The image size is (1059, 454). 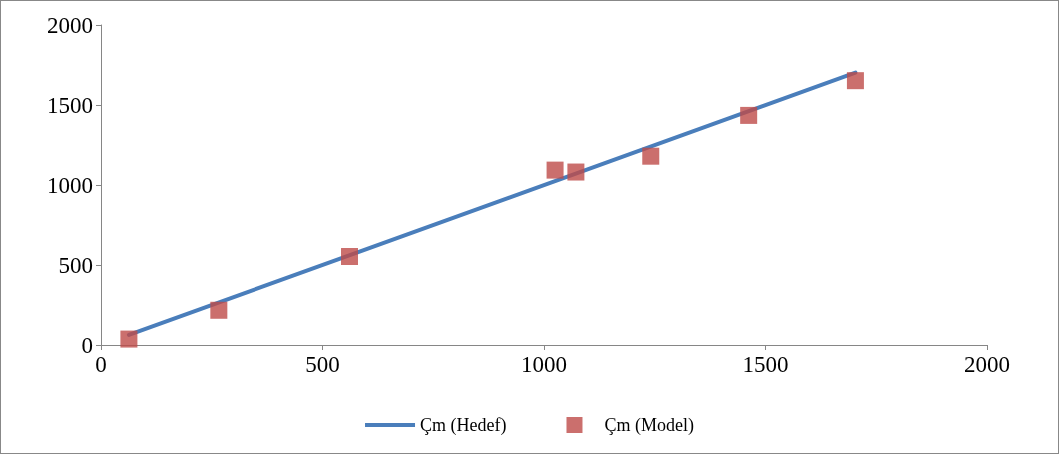 What do you see at coordinates (987, 364) in the screenshot?
I see `x-tick-label: 2000` at bounding box center [987, 364].